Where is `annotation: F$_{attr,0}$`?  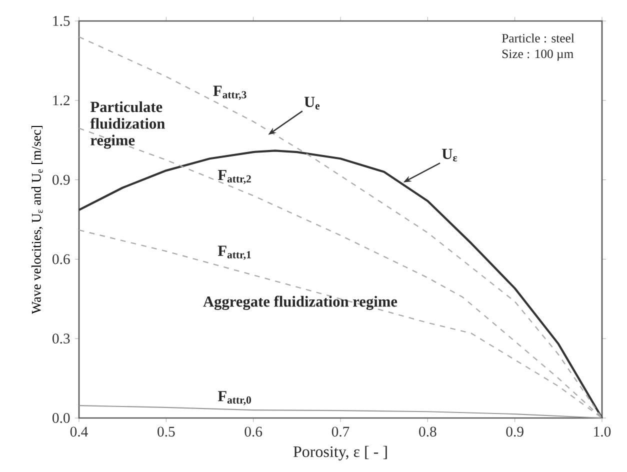
annotation: F$_{attr,0}$ is located at coordinates (234, 398).